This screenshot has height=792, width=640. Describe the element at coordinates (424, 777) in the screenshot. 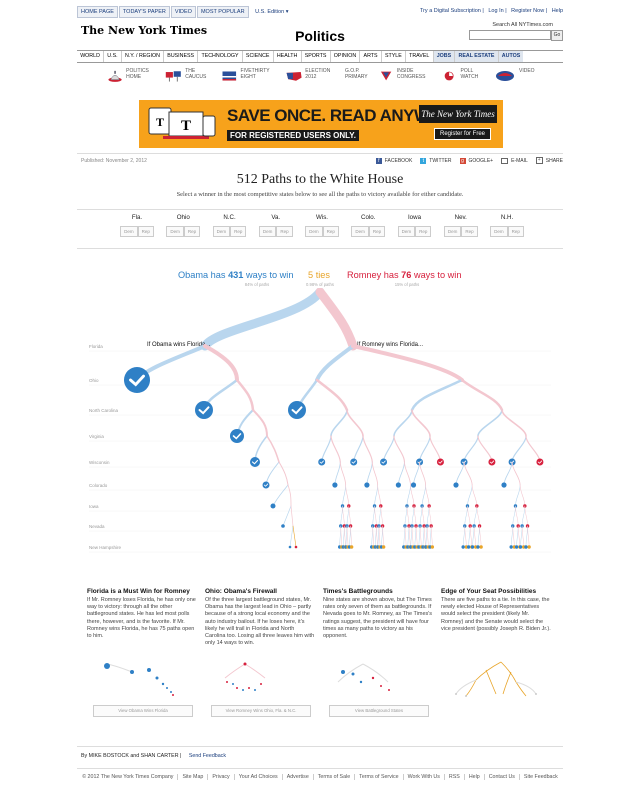

I see `footer-link: Work With Us` at that location.